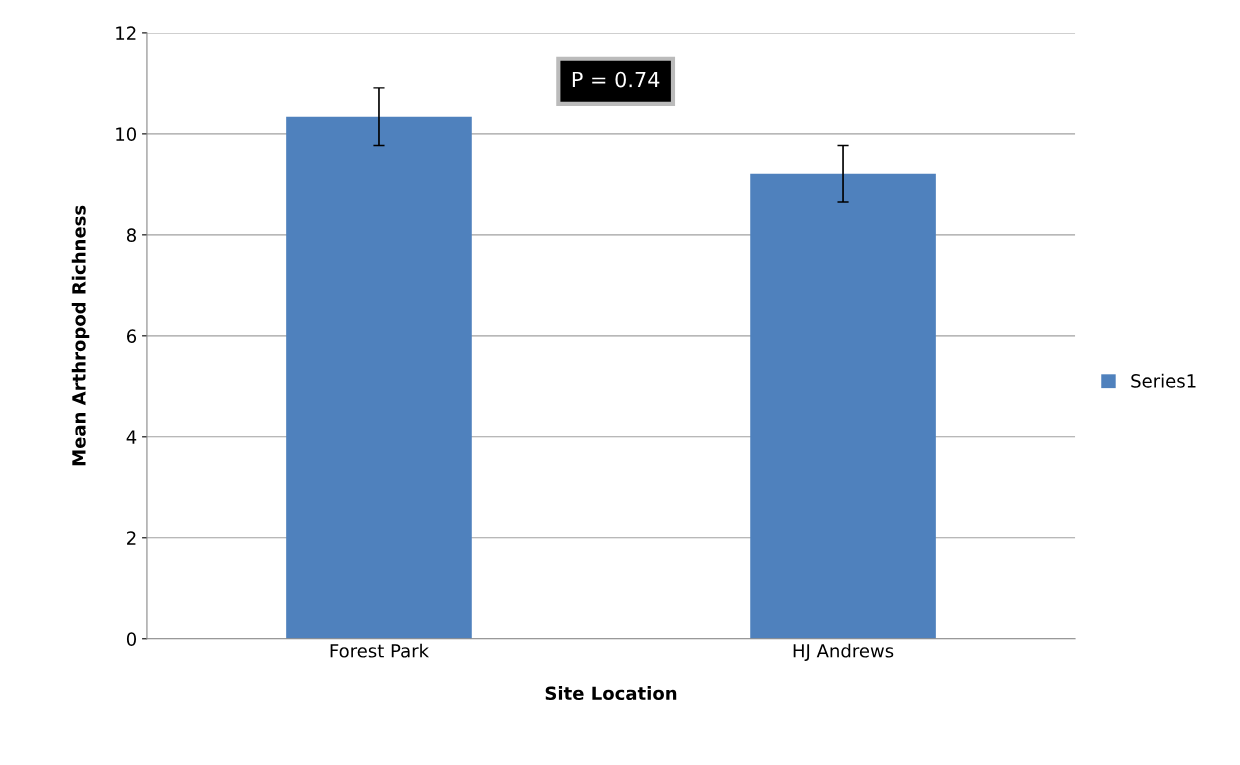  I want to click on x-tick-label: HJ Andrews, so click(843, 652).